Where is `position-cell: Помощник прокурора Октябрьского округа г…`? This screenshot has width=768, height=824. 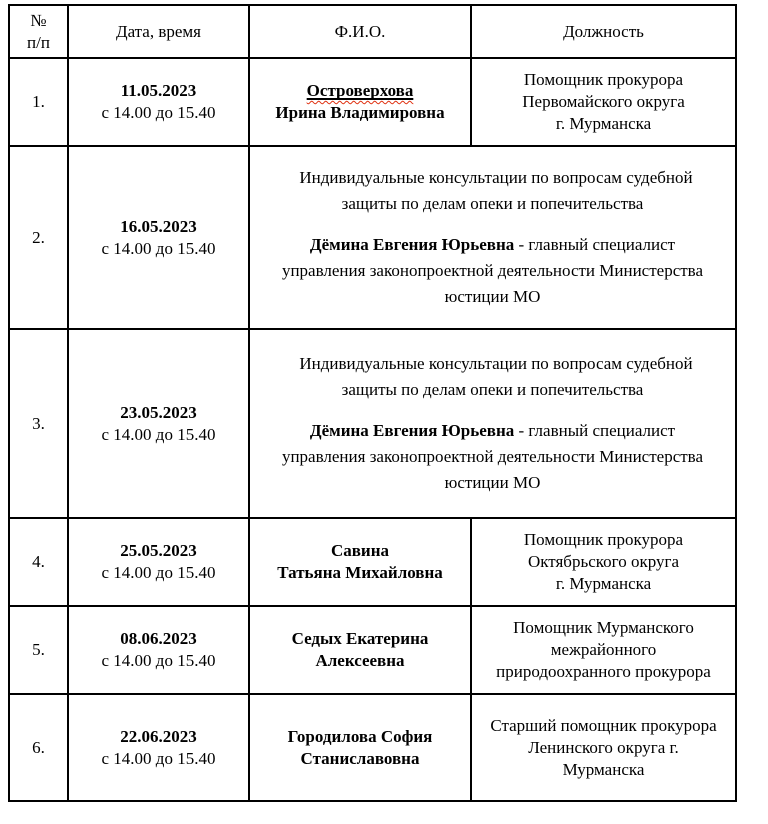 position-cell: Помощник прокурора Октябрьского округа г… is located at coordinates (603, 562).